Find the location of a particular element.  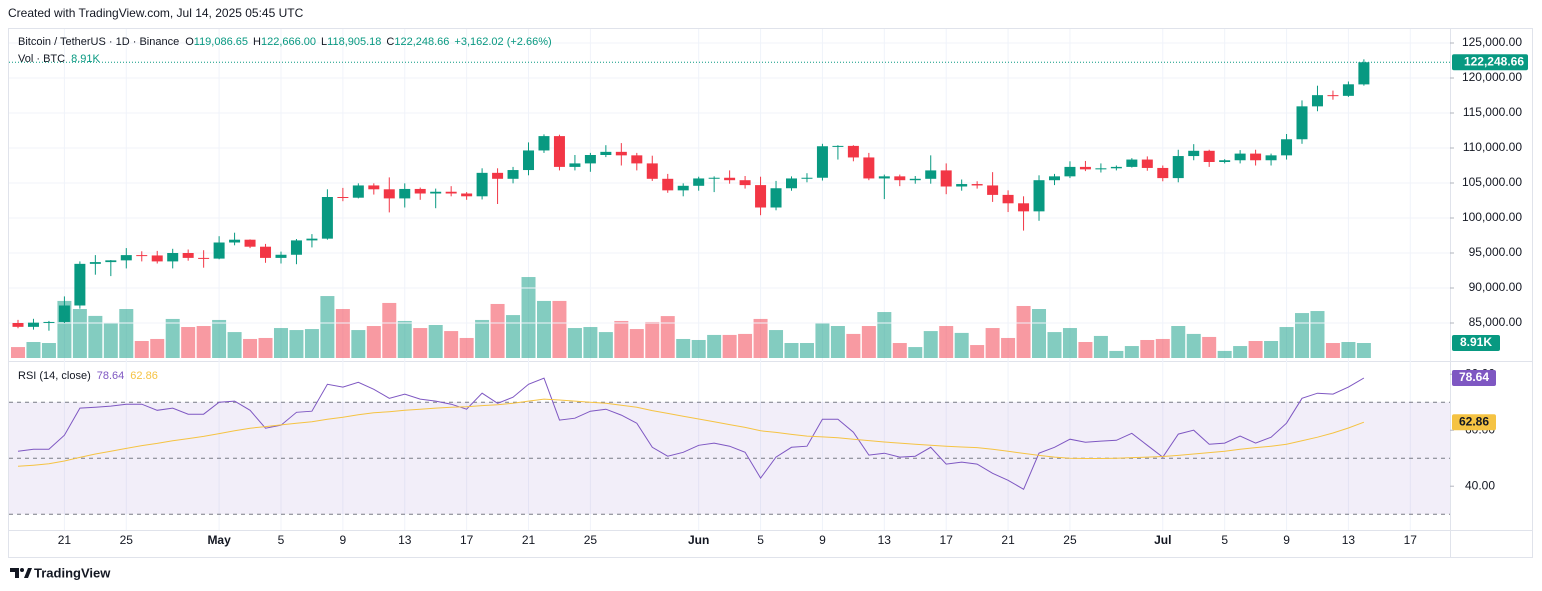

rsi-box is located at coordinates (1474, 422).